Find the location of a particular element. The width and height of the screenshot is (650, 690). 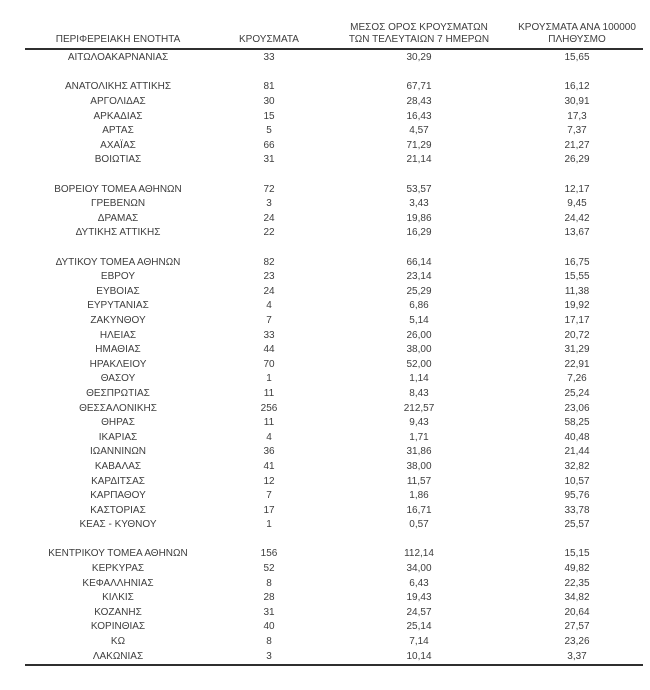

column-header-line: ΠΕΡΙΦΕΡΕΙΑΚΗ ΕΝΟΤΗΤΑ is located at coordinates (118, 39).